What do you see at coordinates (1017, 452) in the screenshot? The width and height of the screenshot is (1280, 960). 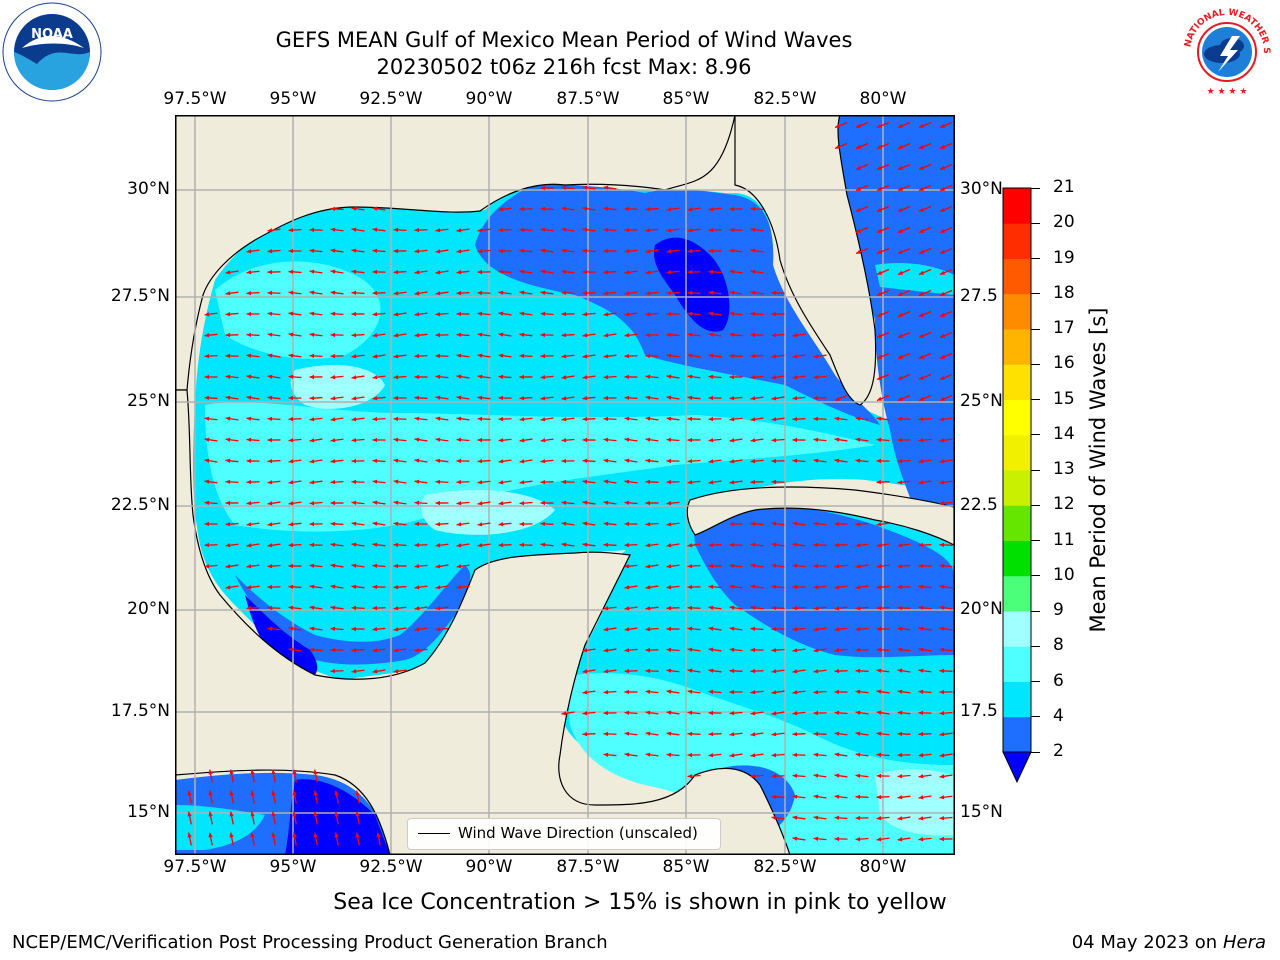 I see `colorbar-segment` at bounding box center [1017, 452].